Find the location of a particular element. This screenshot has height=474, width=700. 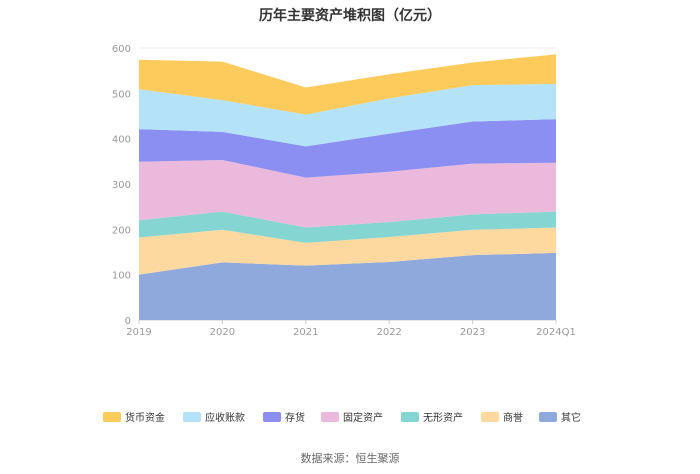

source-note: 数据来源：恒生聚源 is located at coordinates (350, 458).